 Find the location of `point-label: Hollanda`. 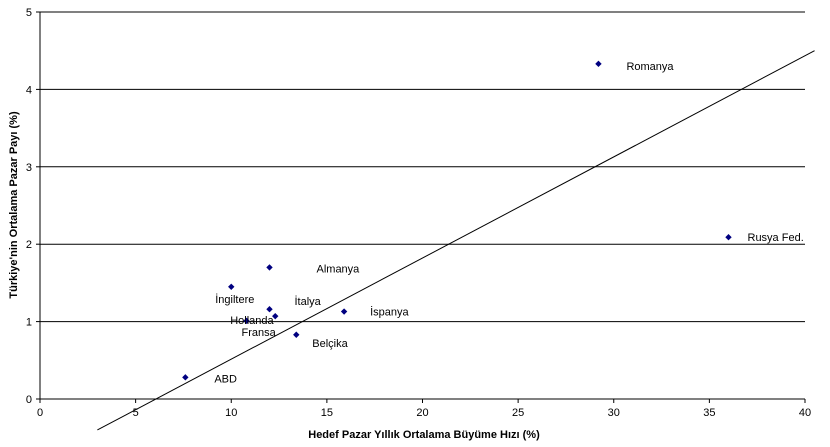

point-label: Hollanda is located at coordinates (252, 321).